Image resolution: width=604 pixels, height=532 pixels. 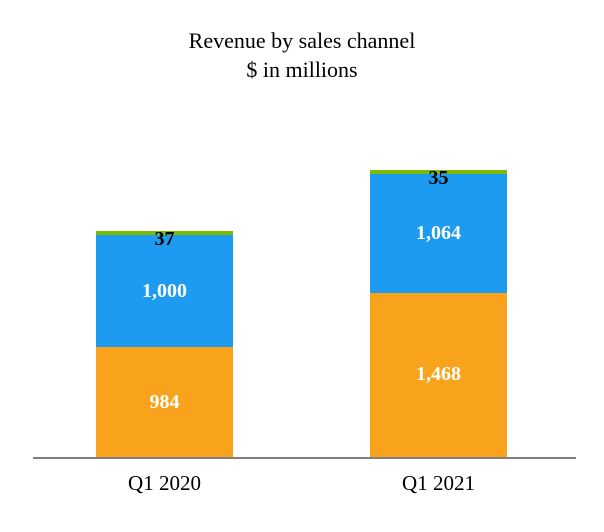 What do you see at coordinates (304, 458) in the screenshot?
I see `x-axis-line` at bounding box center [304, 458].